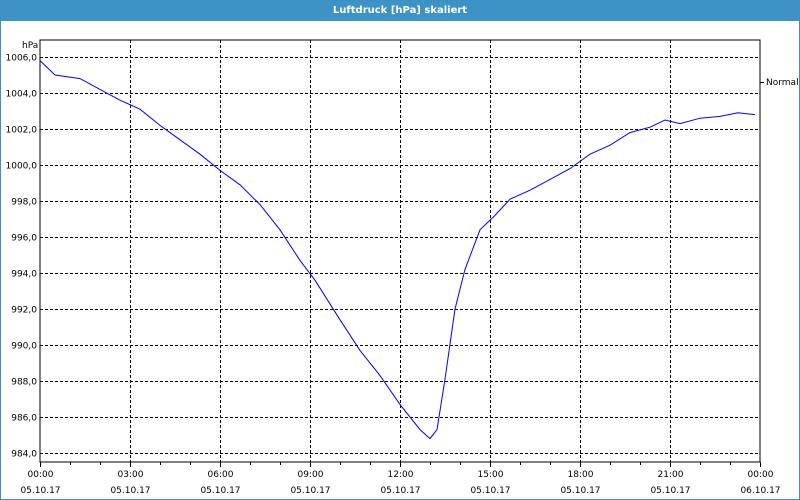  What do you see at coordinates (22, 95) in the screenshot?
I see `y-tick-label: 1004,0` at bounding box center [22, 95].